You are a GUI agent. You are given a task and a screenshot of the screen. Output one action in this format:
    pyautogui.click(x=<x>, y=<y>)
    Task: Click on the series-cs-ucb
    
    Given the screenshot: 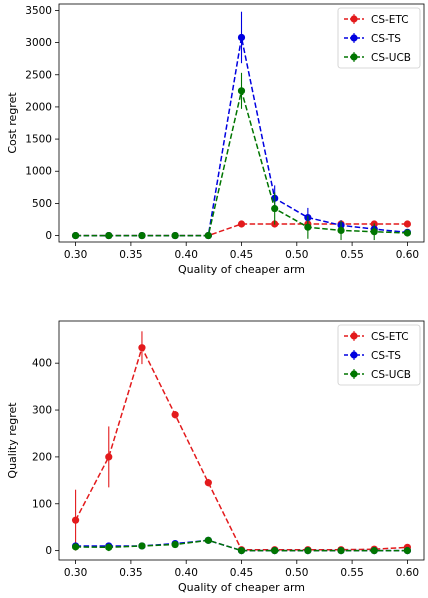 What is the action you would take?
    pyautogui.click(x=241, y=545)
    